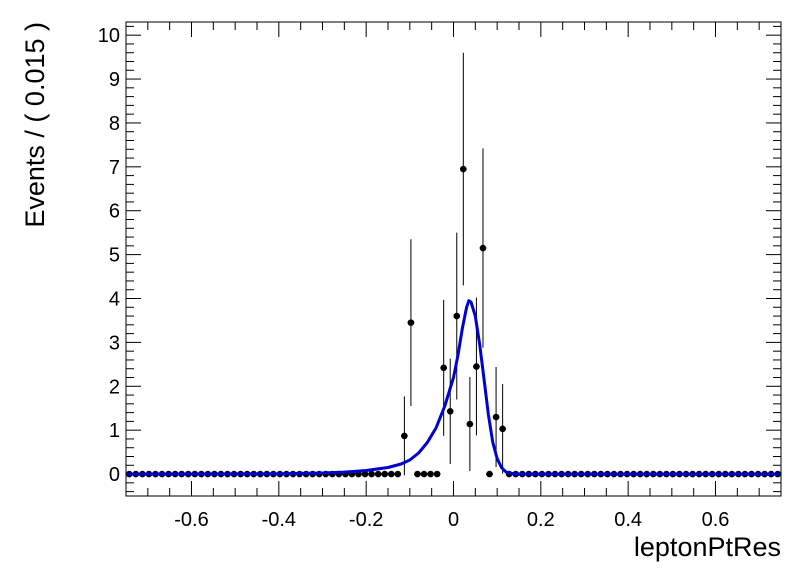 This screenshot has width=796, height=572. Describe the element at coordinates (366, 520) in the screenshot. I see `x-tick-label: -0.2` at that location.